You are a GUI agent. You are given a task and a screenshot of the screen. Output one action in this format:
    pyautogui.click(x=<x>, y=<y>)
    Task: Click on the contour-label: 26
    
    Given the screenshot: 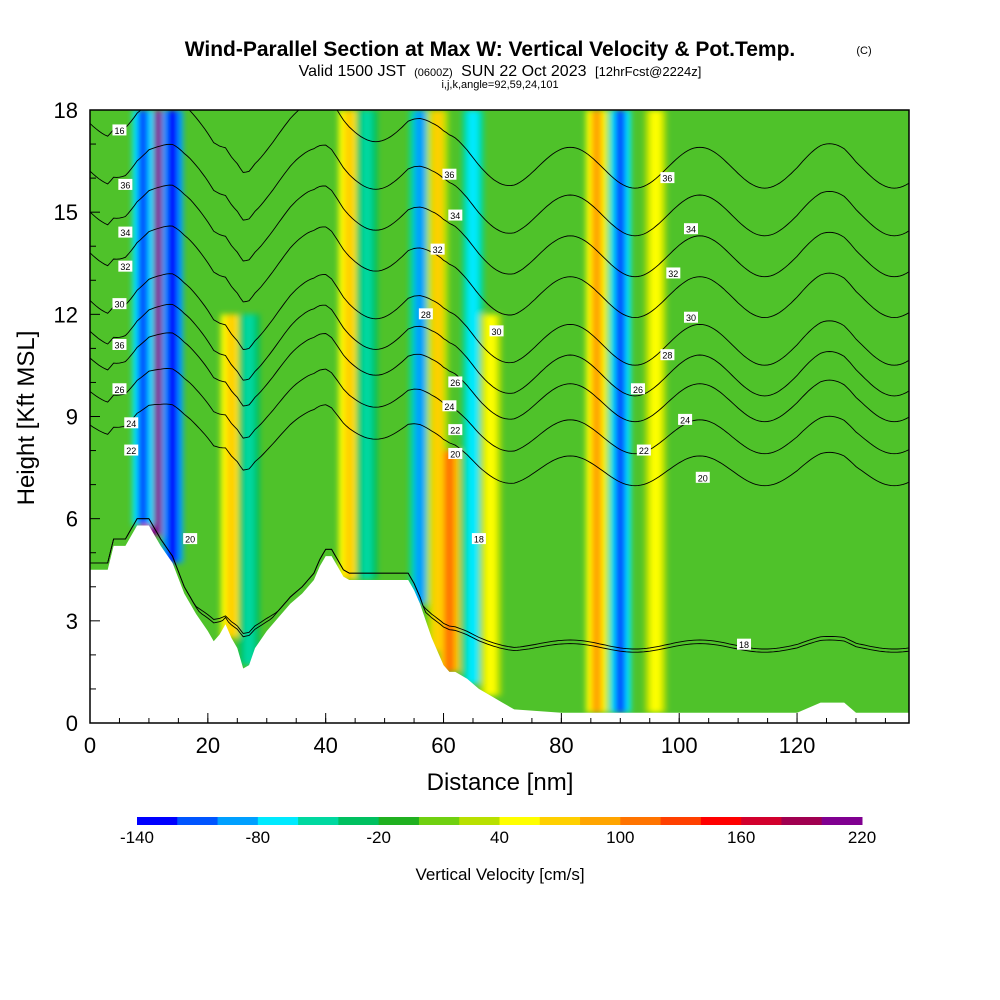 What is the action you would take?
    pyautogui.click(x=455, y=382)
    